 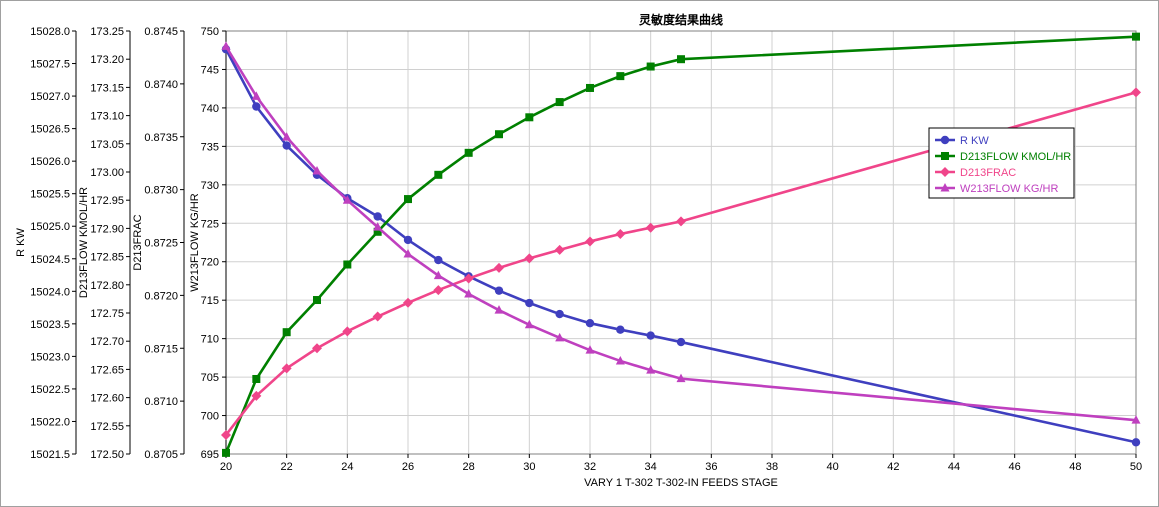 I want to click on w213flow-tick-label: 730, so click(x=210, y=186).